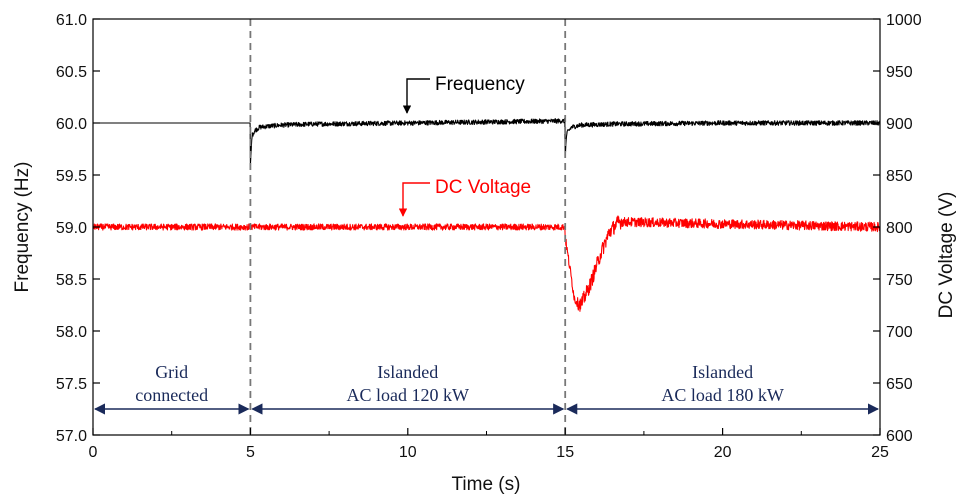  I want to click on right-tick-label: 1000, so click(904, 20).